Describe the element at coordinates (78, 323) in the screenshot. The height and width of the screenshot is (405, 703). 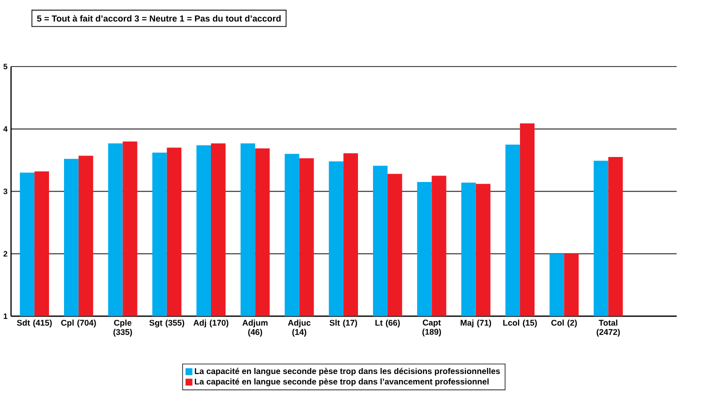
I see `x-tick-label: Cpl (704)` at that location.